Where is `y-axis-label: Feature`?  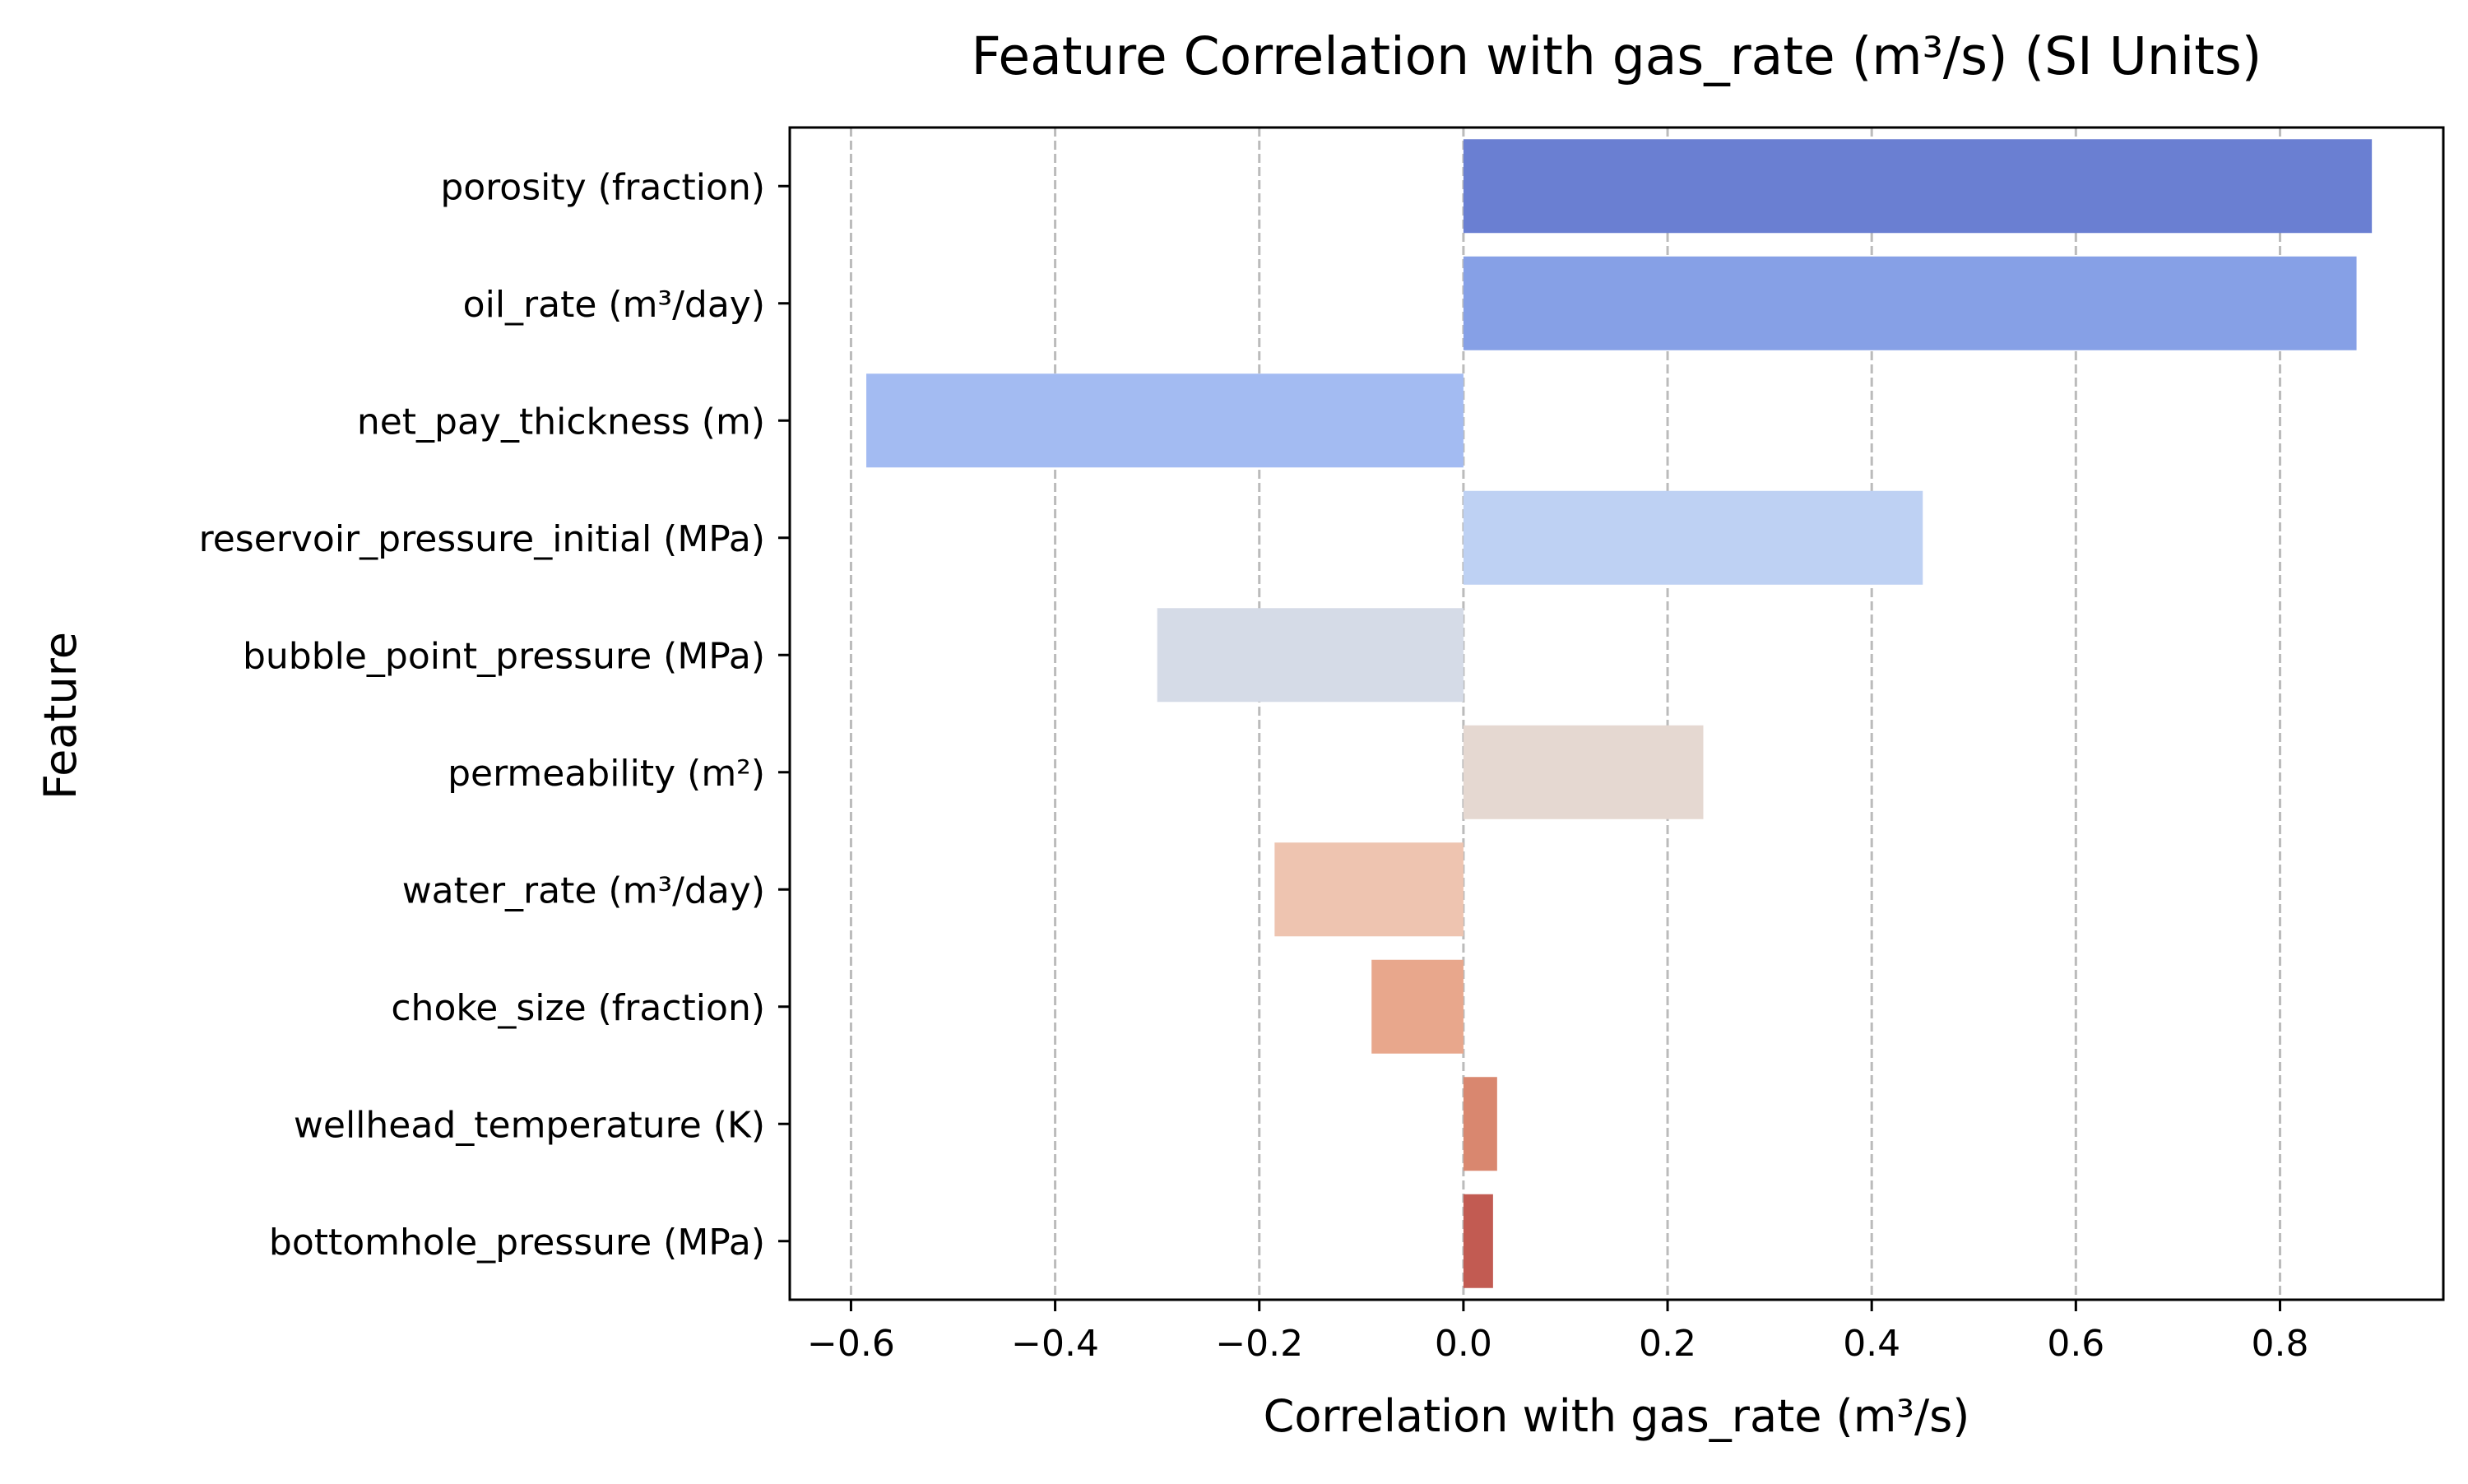
y-axis-label: Feature is located at coordinates (60, 716).